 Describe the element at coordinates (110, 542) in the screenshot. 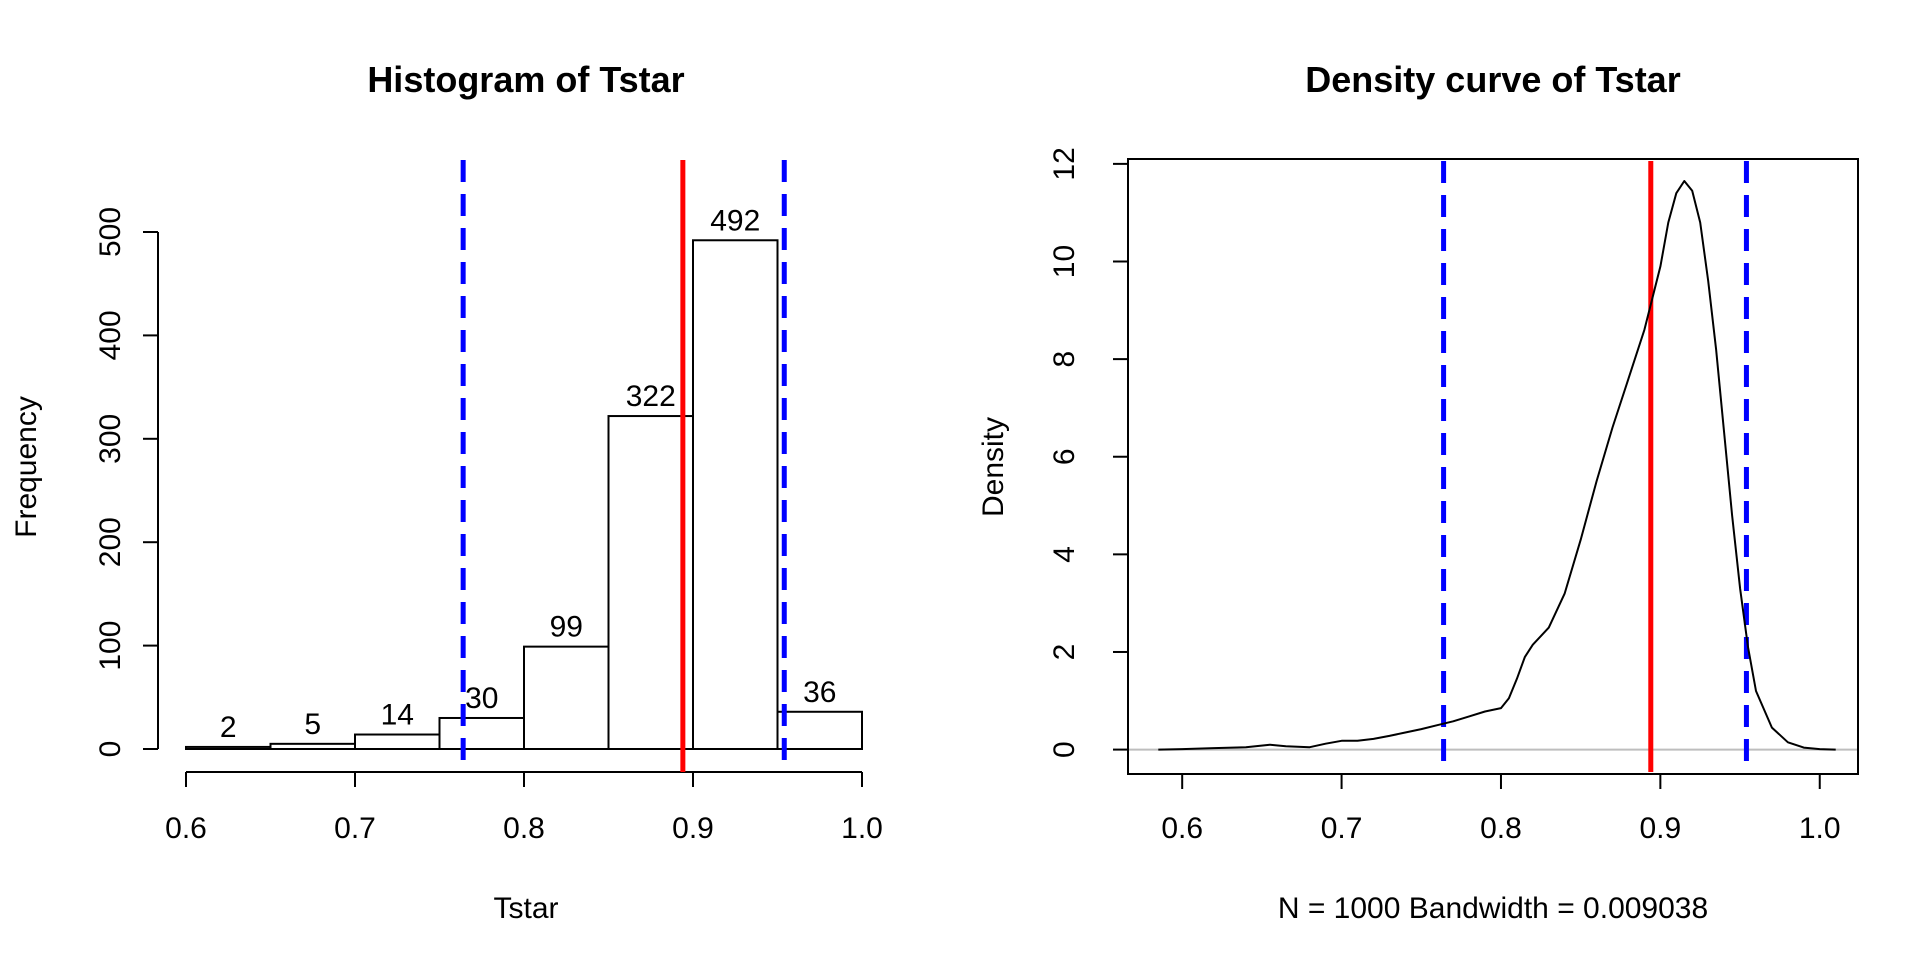

I see `histogram-y-tick-label: 200` at that location.